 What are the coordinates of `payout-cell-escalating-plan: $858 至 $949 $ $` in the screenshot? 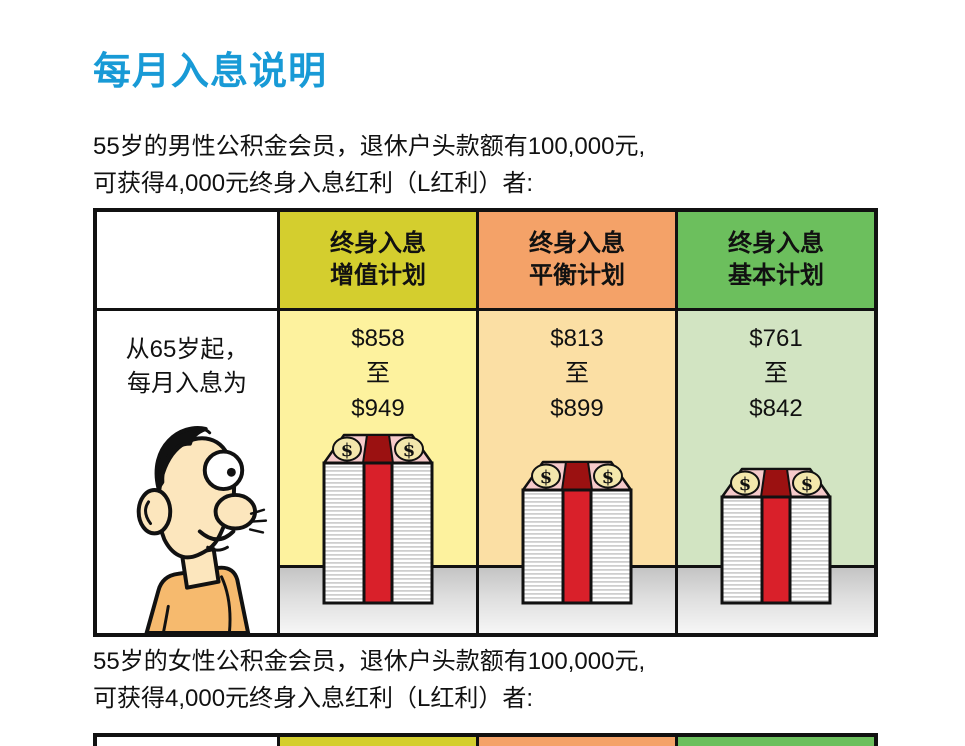 It's located at (378, 472).